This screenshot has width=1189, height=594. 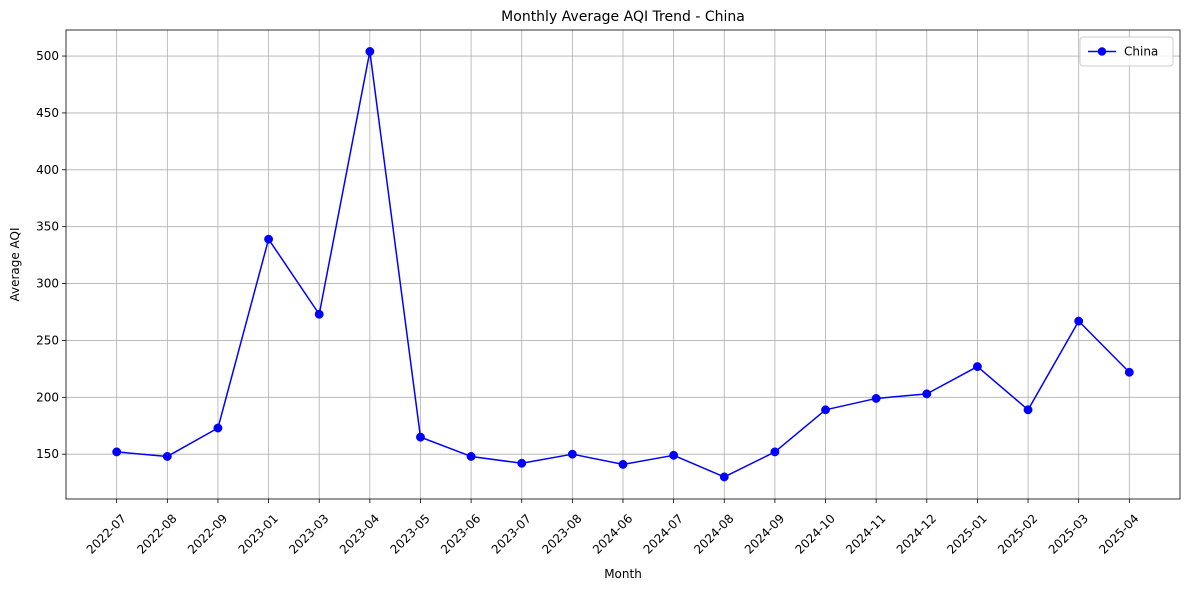 I want to click on y-tick-label: 500, so click(x=47, y=56).